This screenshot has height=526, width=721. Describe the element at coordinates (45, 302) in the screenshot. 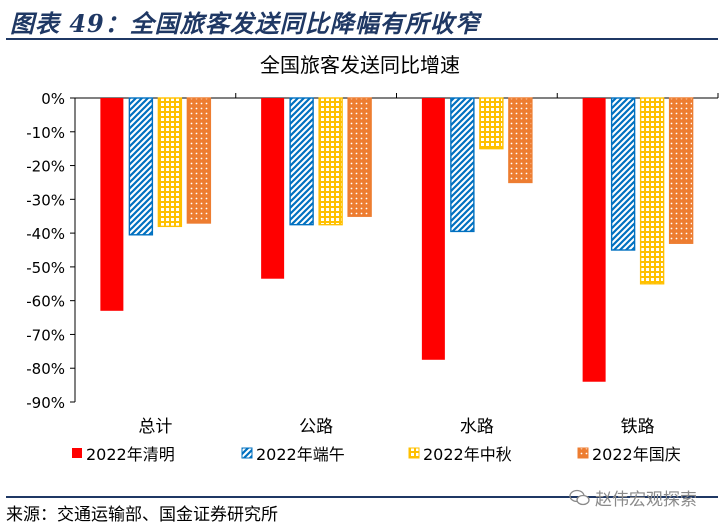

I see `y-tick-label: -60%` at that location.